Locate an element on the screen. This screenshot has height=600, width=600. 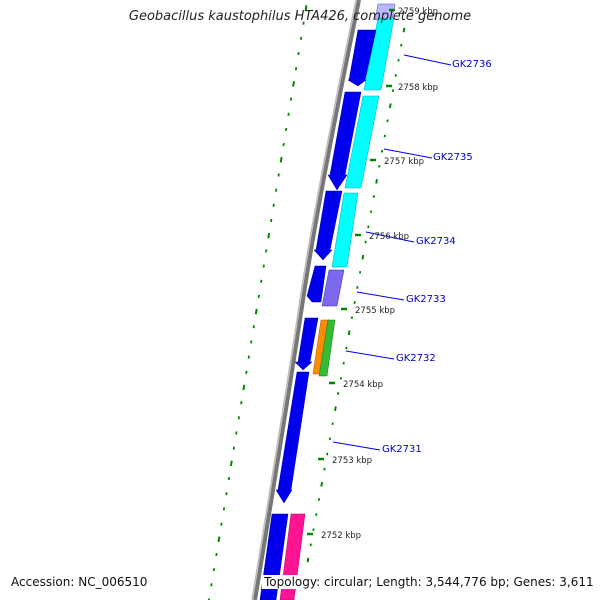
gene-arrow-gk2736 is located at coordinates (362, 58).